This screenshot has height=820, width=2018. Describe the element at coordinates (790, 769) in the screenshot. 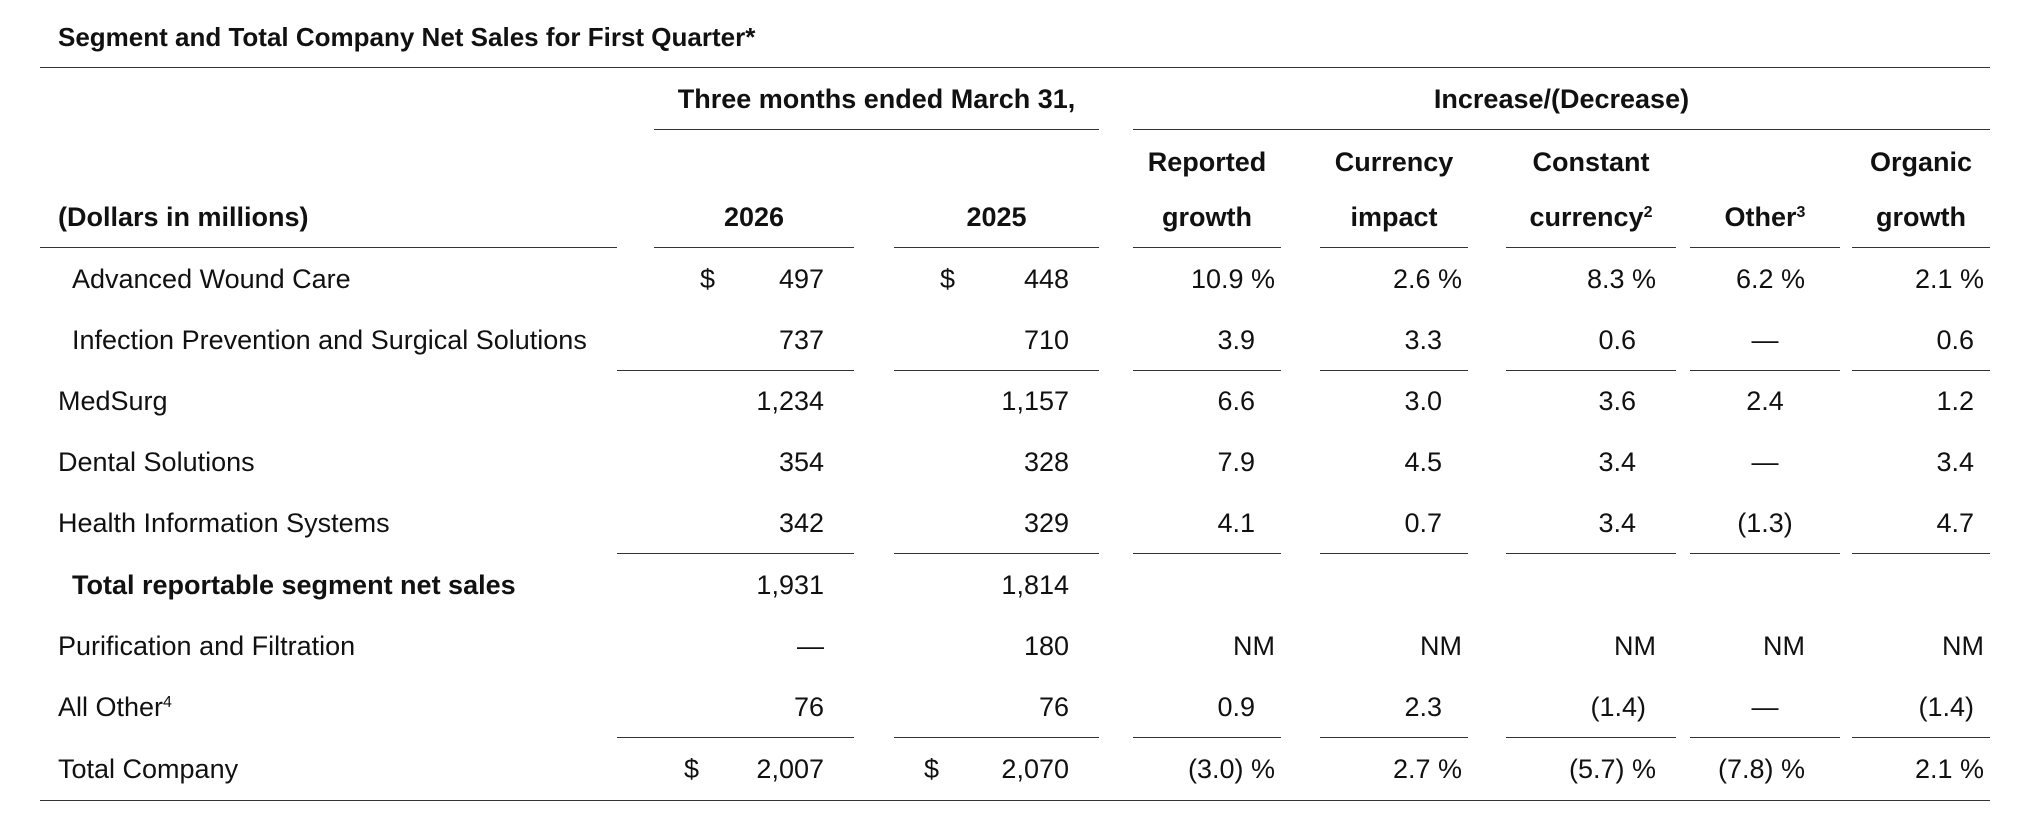

I see `value-2026: 2,007` at that location.